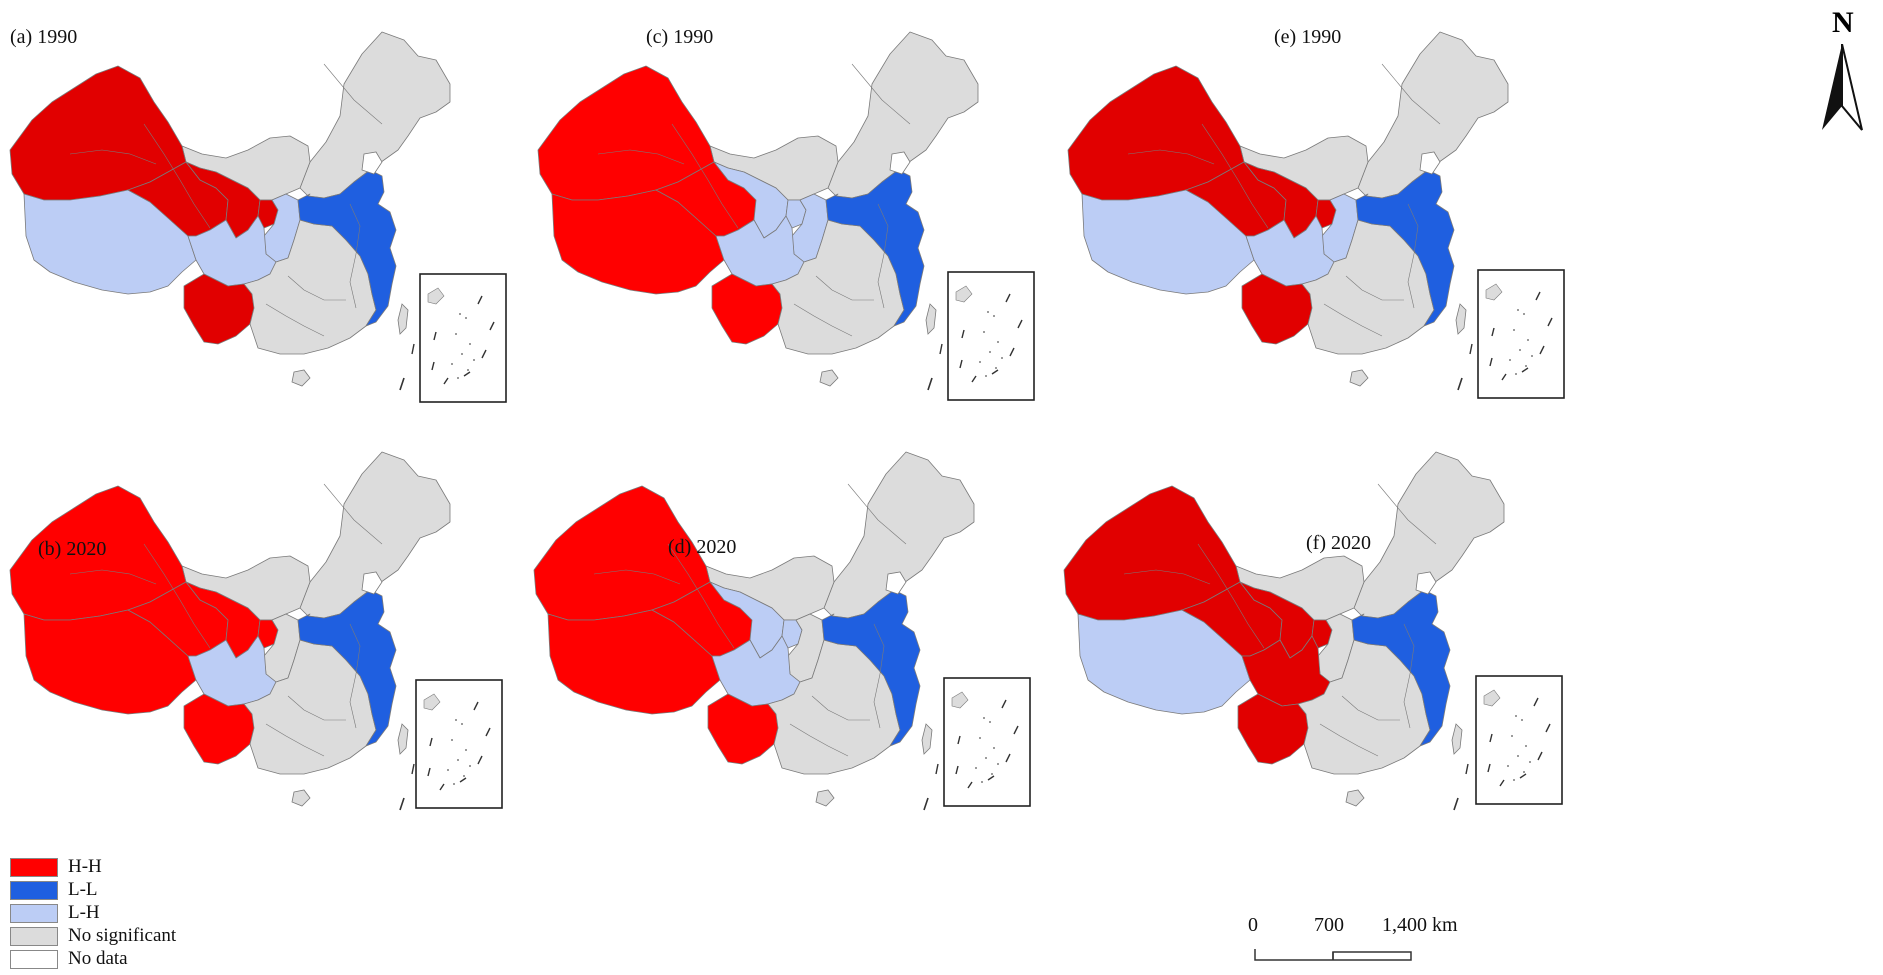 The width and height of the screenshot is (1883, 975). Describe the element at coordinates (98, 958) in the screenshot. I see `legend-label-no-data: No data` at that location.